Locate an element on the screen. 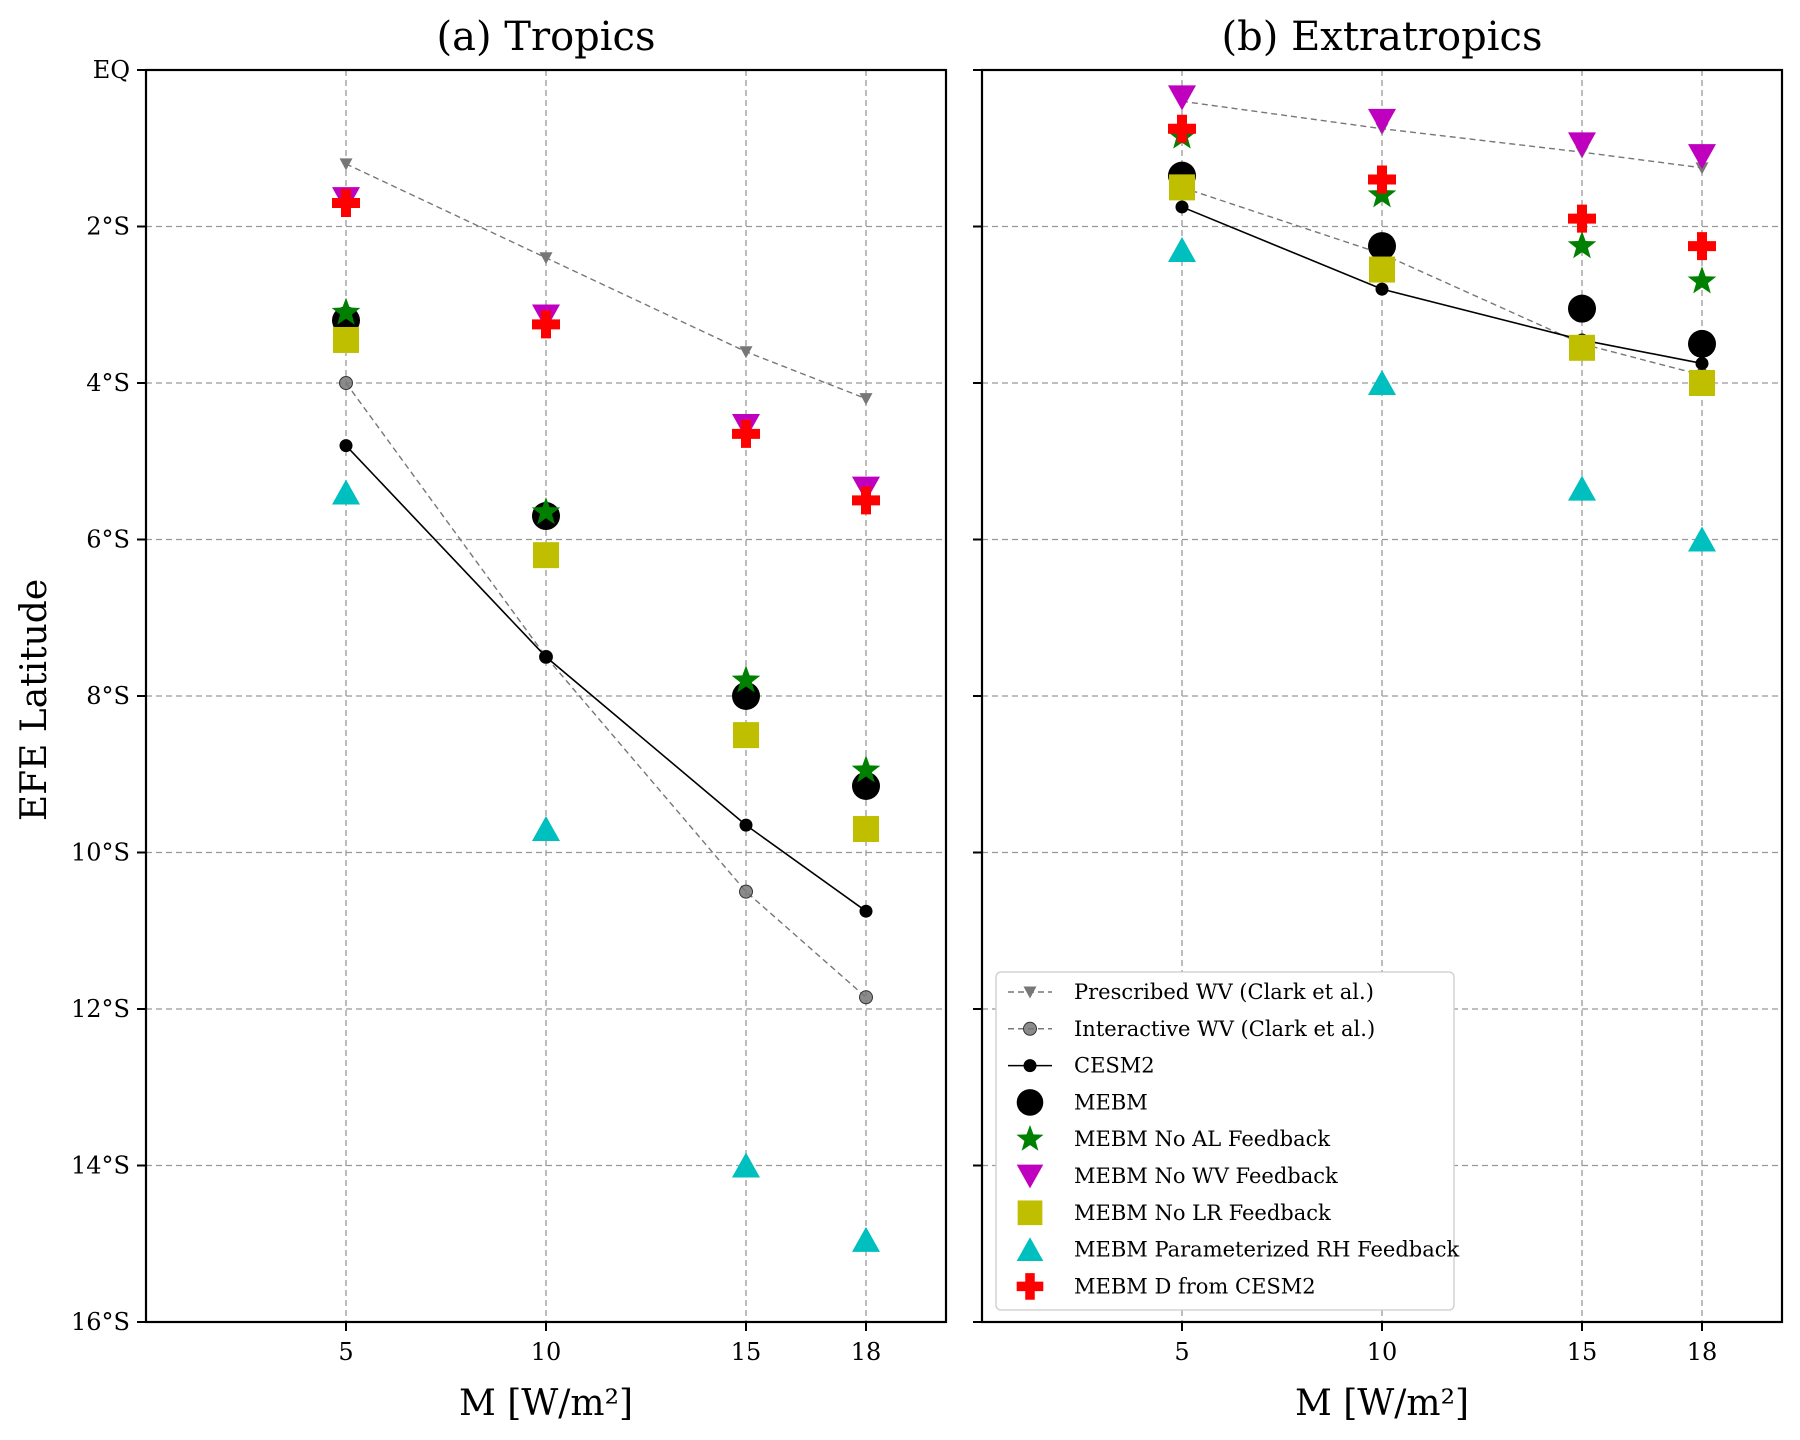  panel-title-tropics: (a) Tropics is located at coordinates (546, 37).